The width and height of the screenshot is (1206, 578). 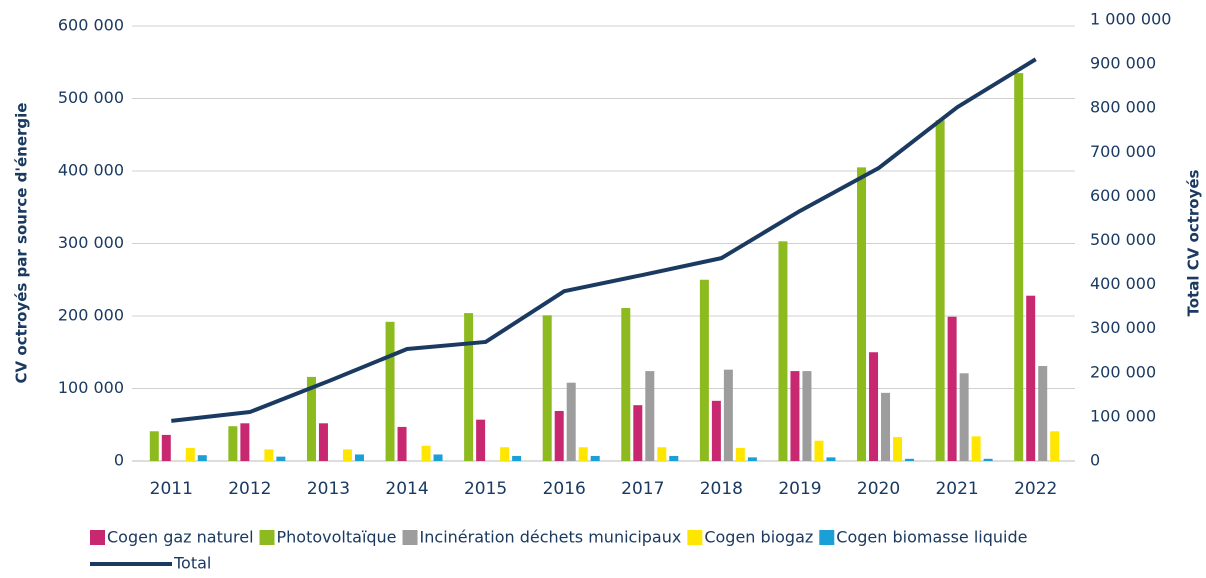 What do you see at coordinates (931, 537) in the screenshot?
I see `legend-label: Cogen biomasse liquide` at bounding box center [931, 537].